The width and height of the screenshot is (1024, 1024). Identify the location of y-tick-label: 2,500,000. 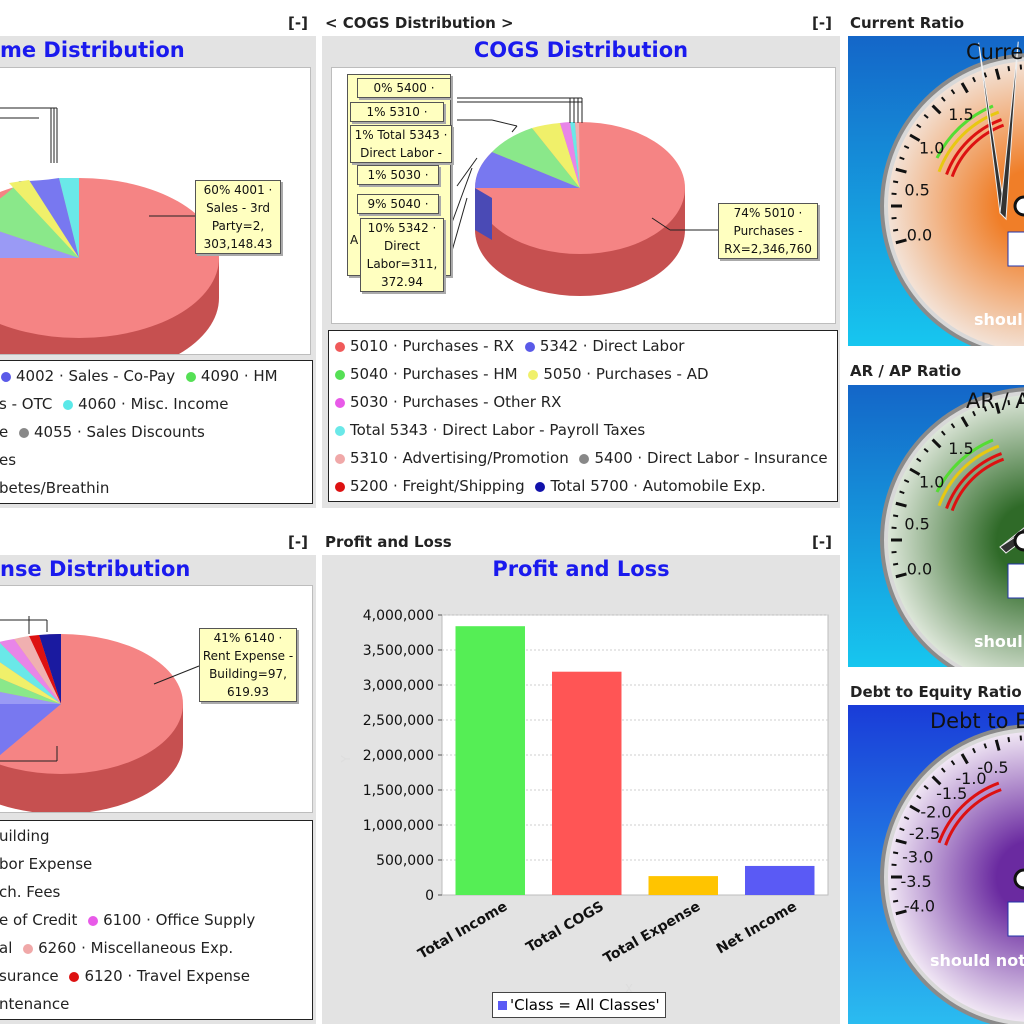
(398, 721).